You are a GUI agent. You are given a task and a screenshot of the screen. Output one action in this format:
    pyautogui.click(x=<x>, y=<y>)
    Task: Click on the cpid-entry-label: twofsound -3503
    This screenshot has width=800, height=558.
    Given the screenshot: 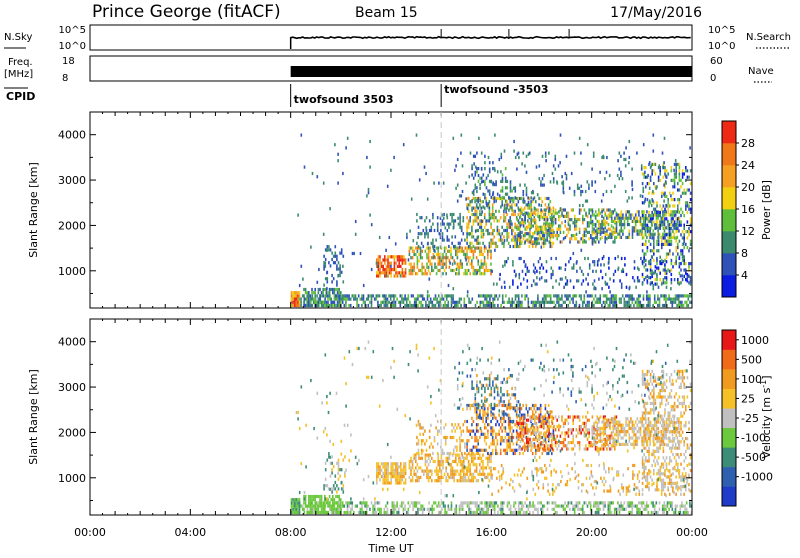 What is the action you would take?
    pyautogui.click(x=496, y=89)
    